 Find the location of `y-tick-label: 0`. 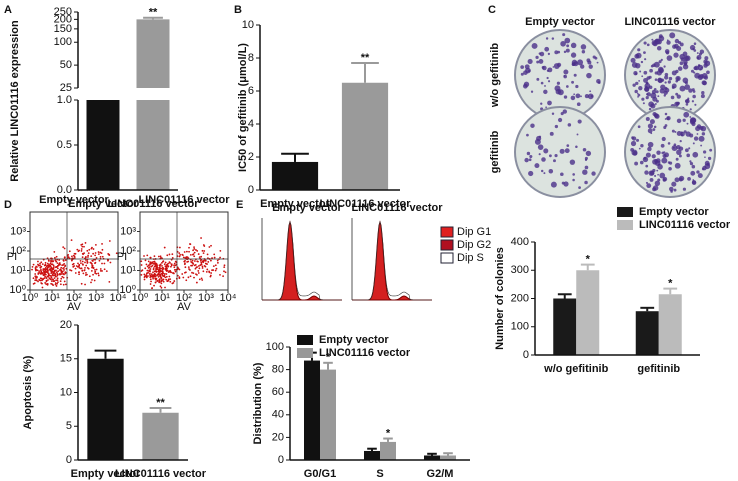

y-tick-label: 0 is located at coordinates (281, 460).